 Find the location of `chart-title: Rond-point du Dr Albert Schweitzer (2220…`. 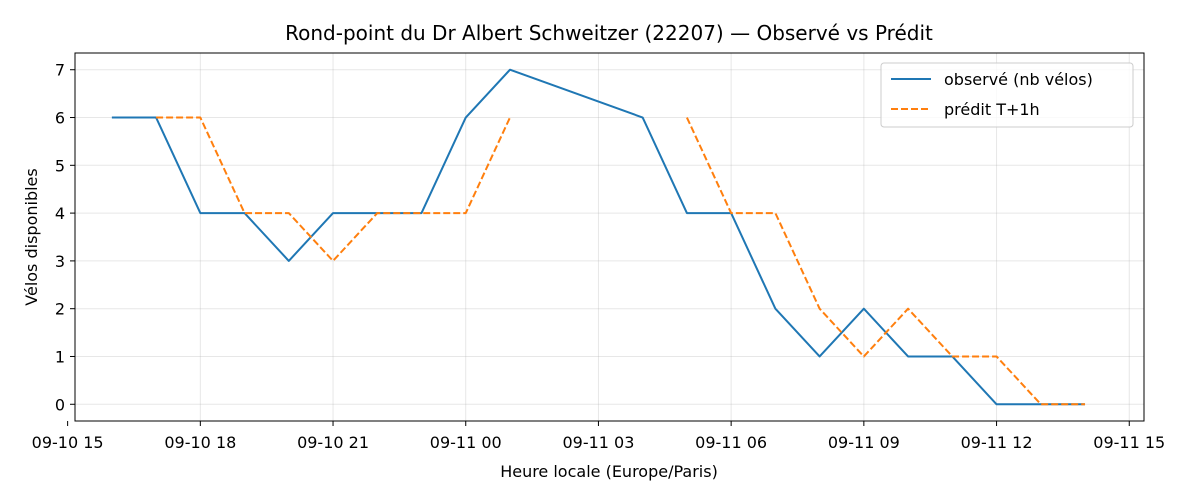

chart-title: Rond-point du Dr Albert Schweitzer (2220… is located at coordinates (609, 33).